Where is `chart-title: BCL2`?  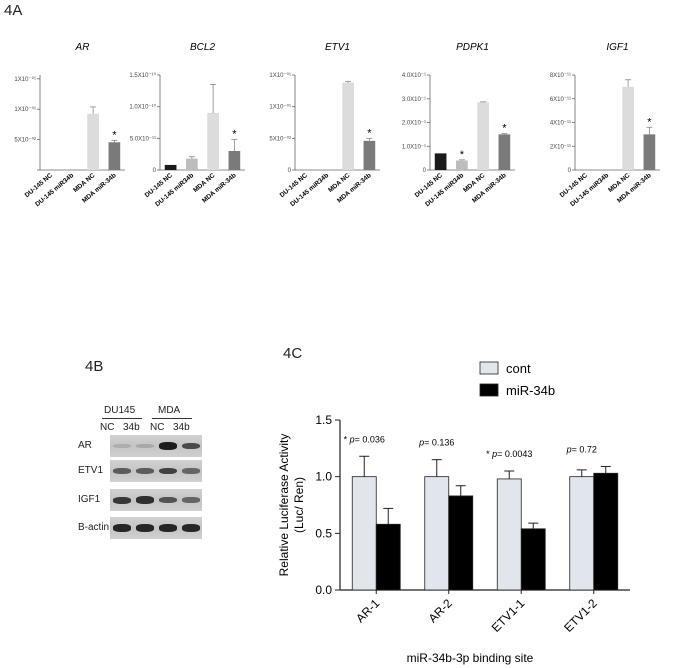 chart-title: BCL2 is located at coordinates (202, 47).